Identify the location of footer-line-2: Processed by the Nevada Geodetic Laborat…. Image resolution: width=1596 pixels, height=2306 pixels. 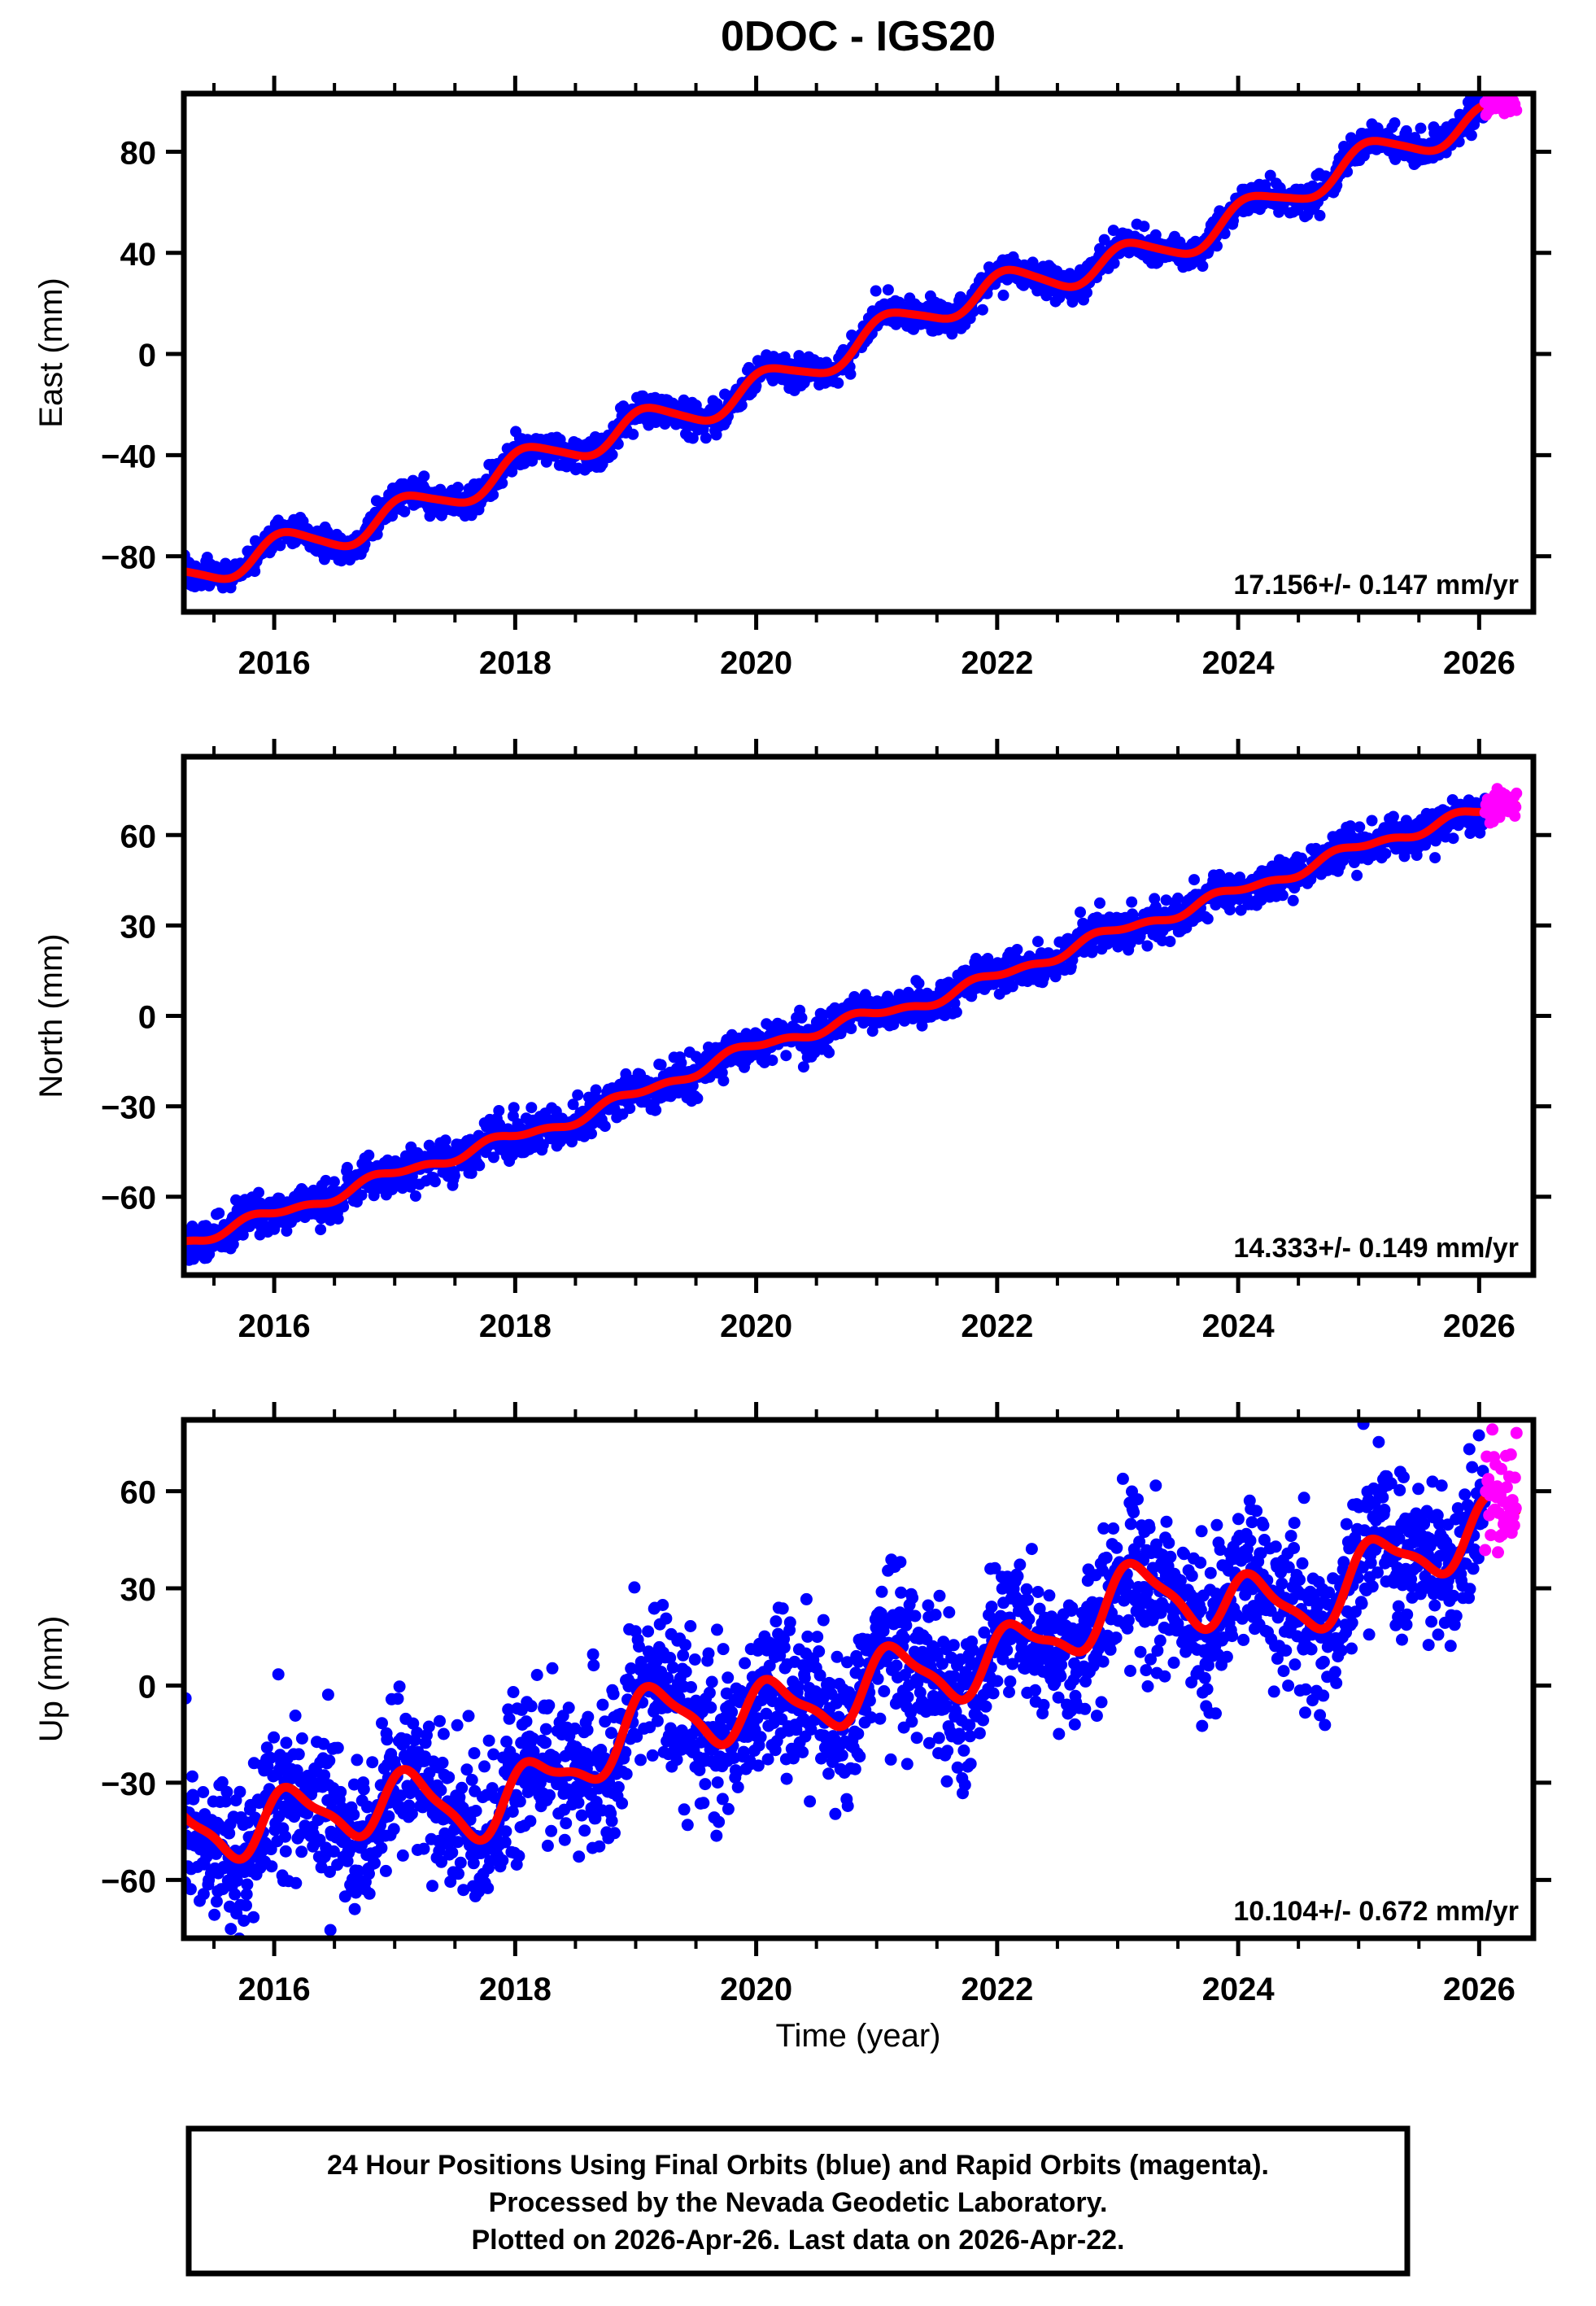
(798, 2202).